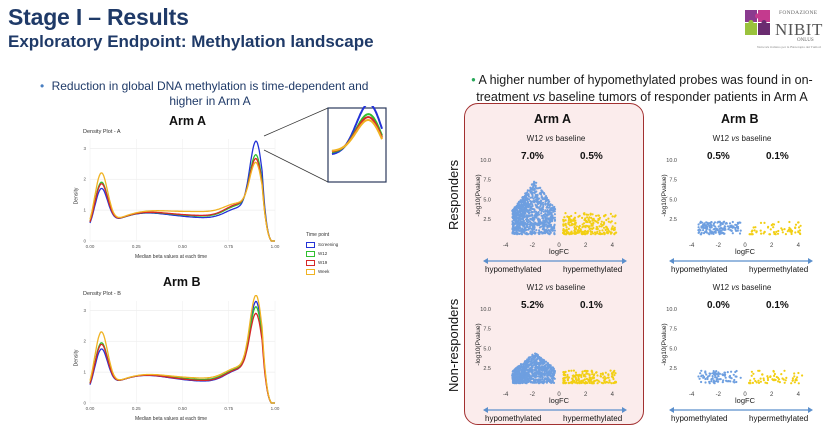 This screenshot has height=430, width=832. I want to click on hyper-percentage: 0.1%, so click(777, 305).